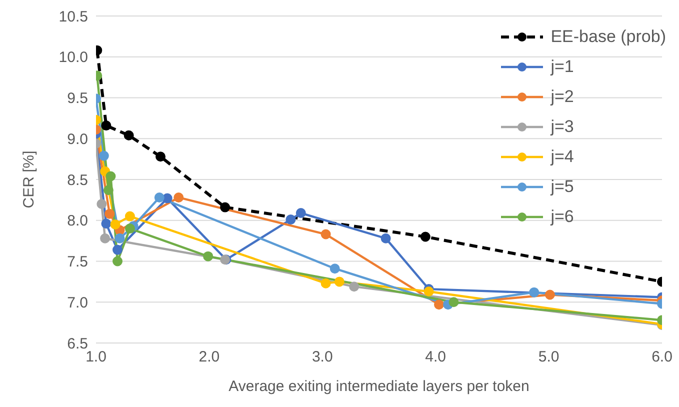  I want to click on y-tick-label: 9.0, so click(77, 139).